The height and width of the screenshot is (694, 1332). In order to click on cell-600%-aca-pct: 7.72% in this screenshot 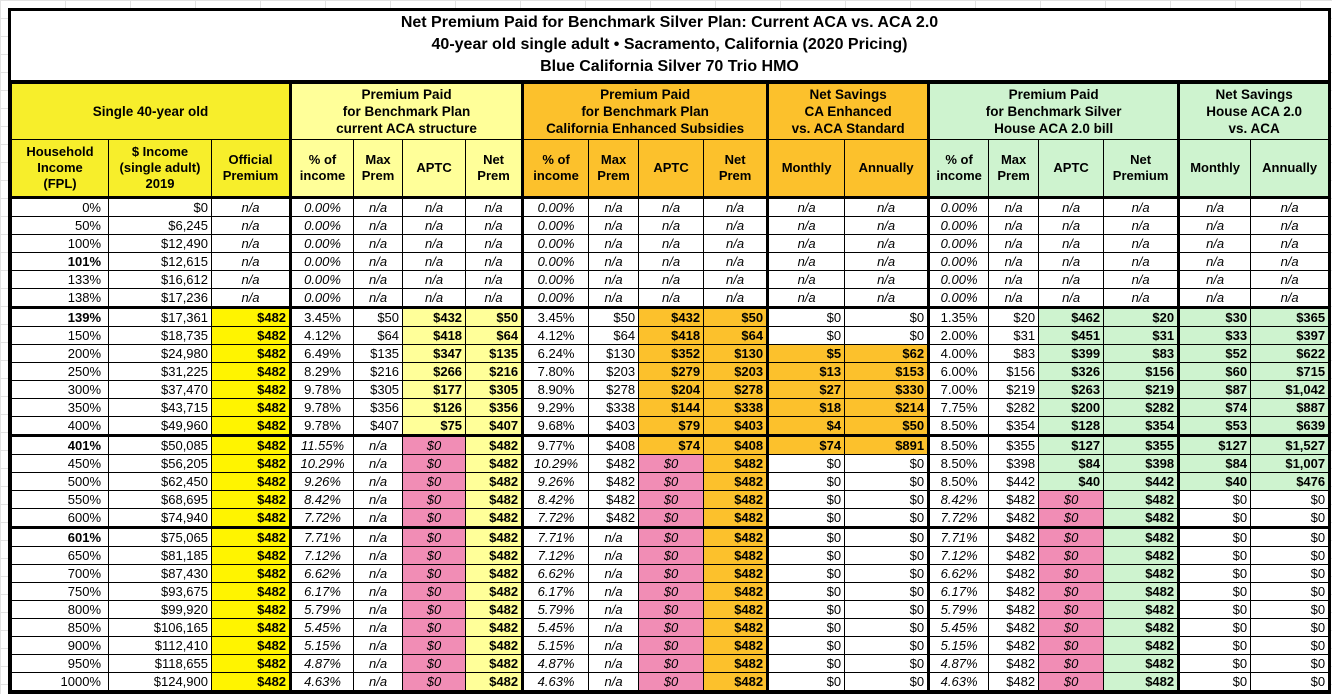, I will do `click(322, 518)`.